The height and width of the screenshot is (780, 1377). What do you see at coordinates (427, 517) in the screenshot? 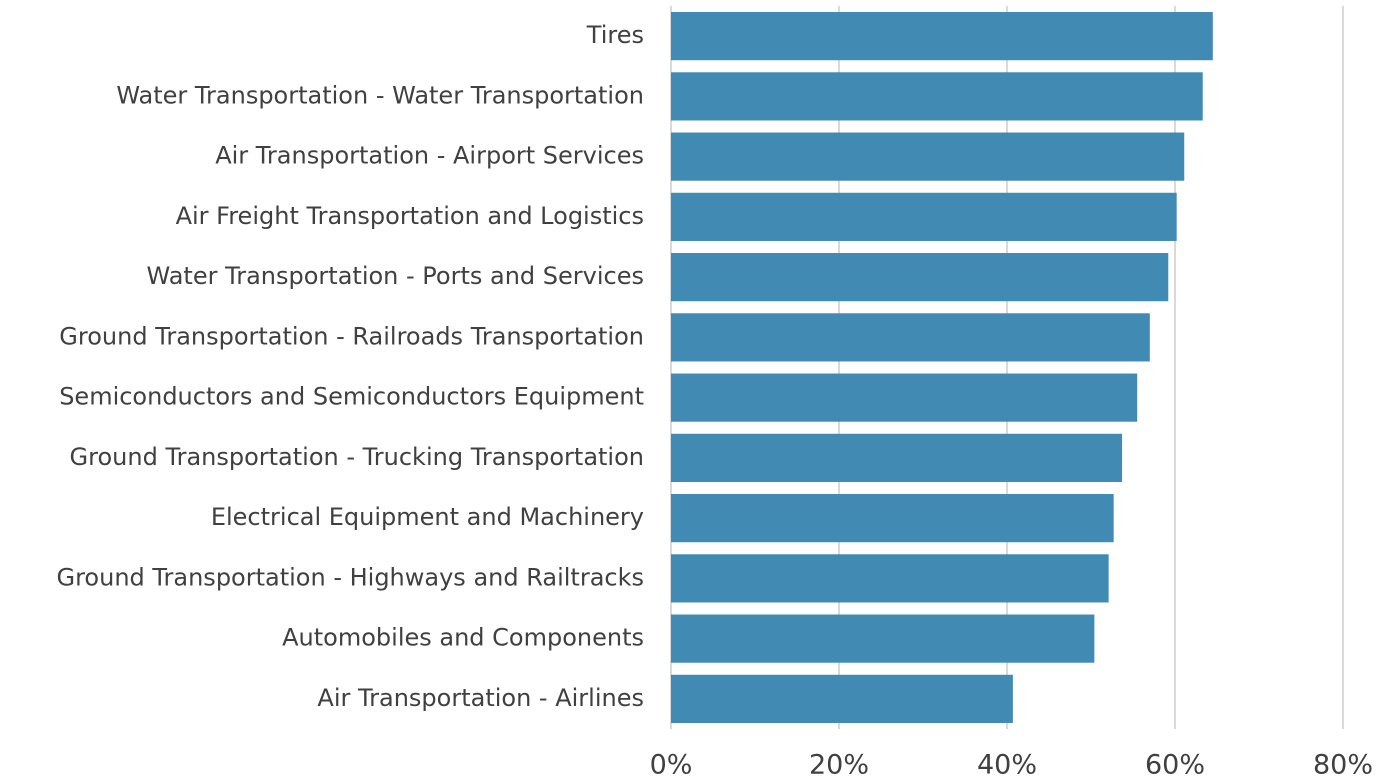
I see `y-tick-label: Electrical Equipment and Machinery` at bounding box center [427, 517].